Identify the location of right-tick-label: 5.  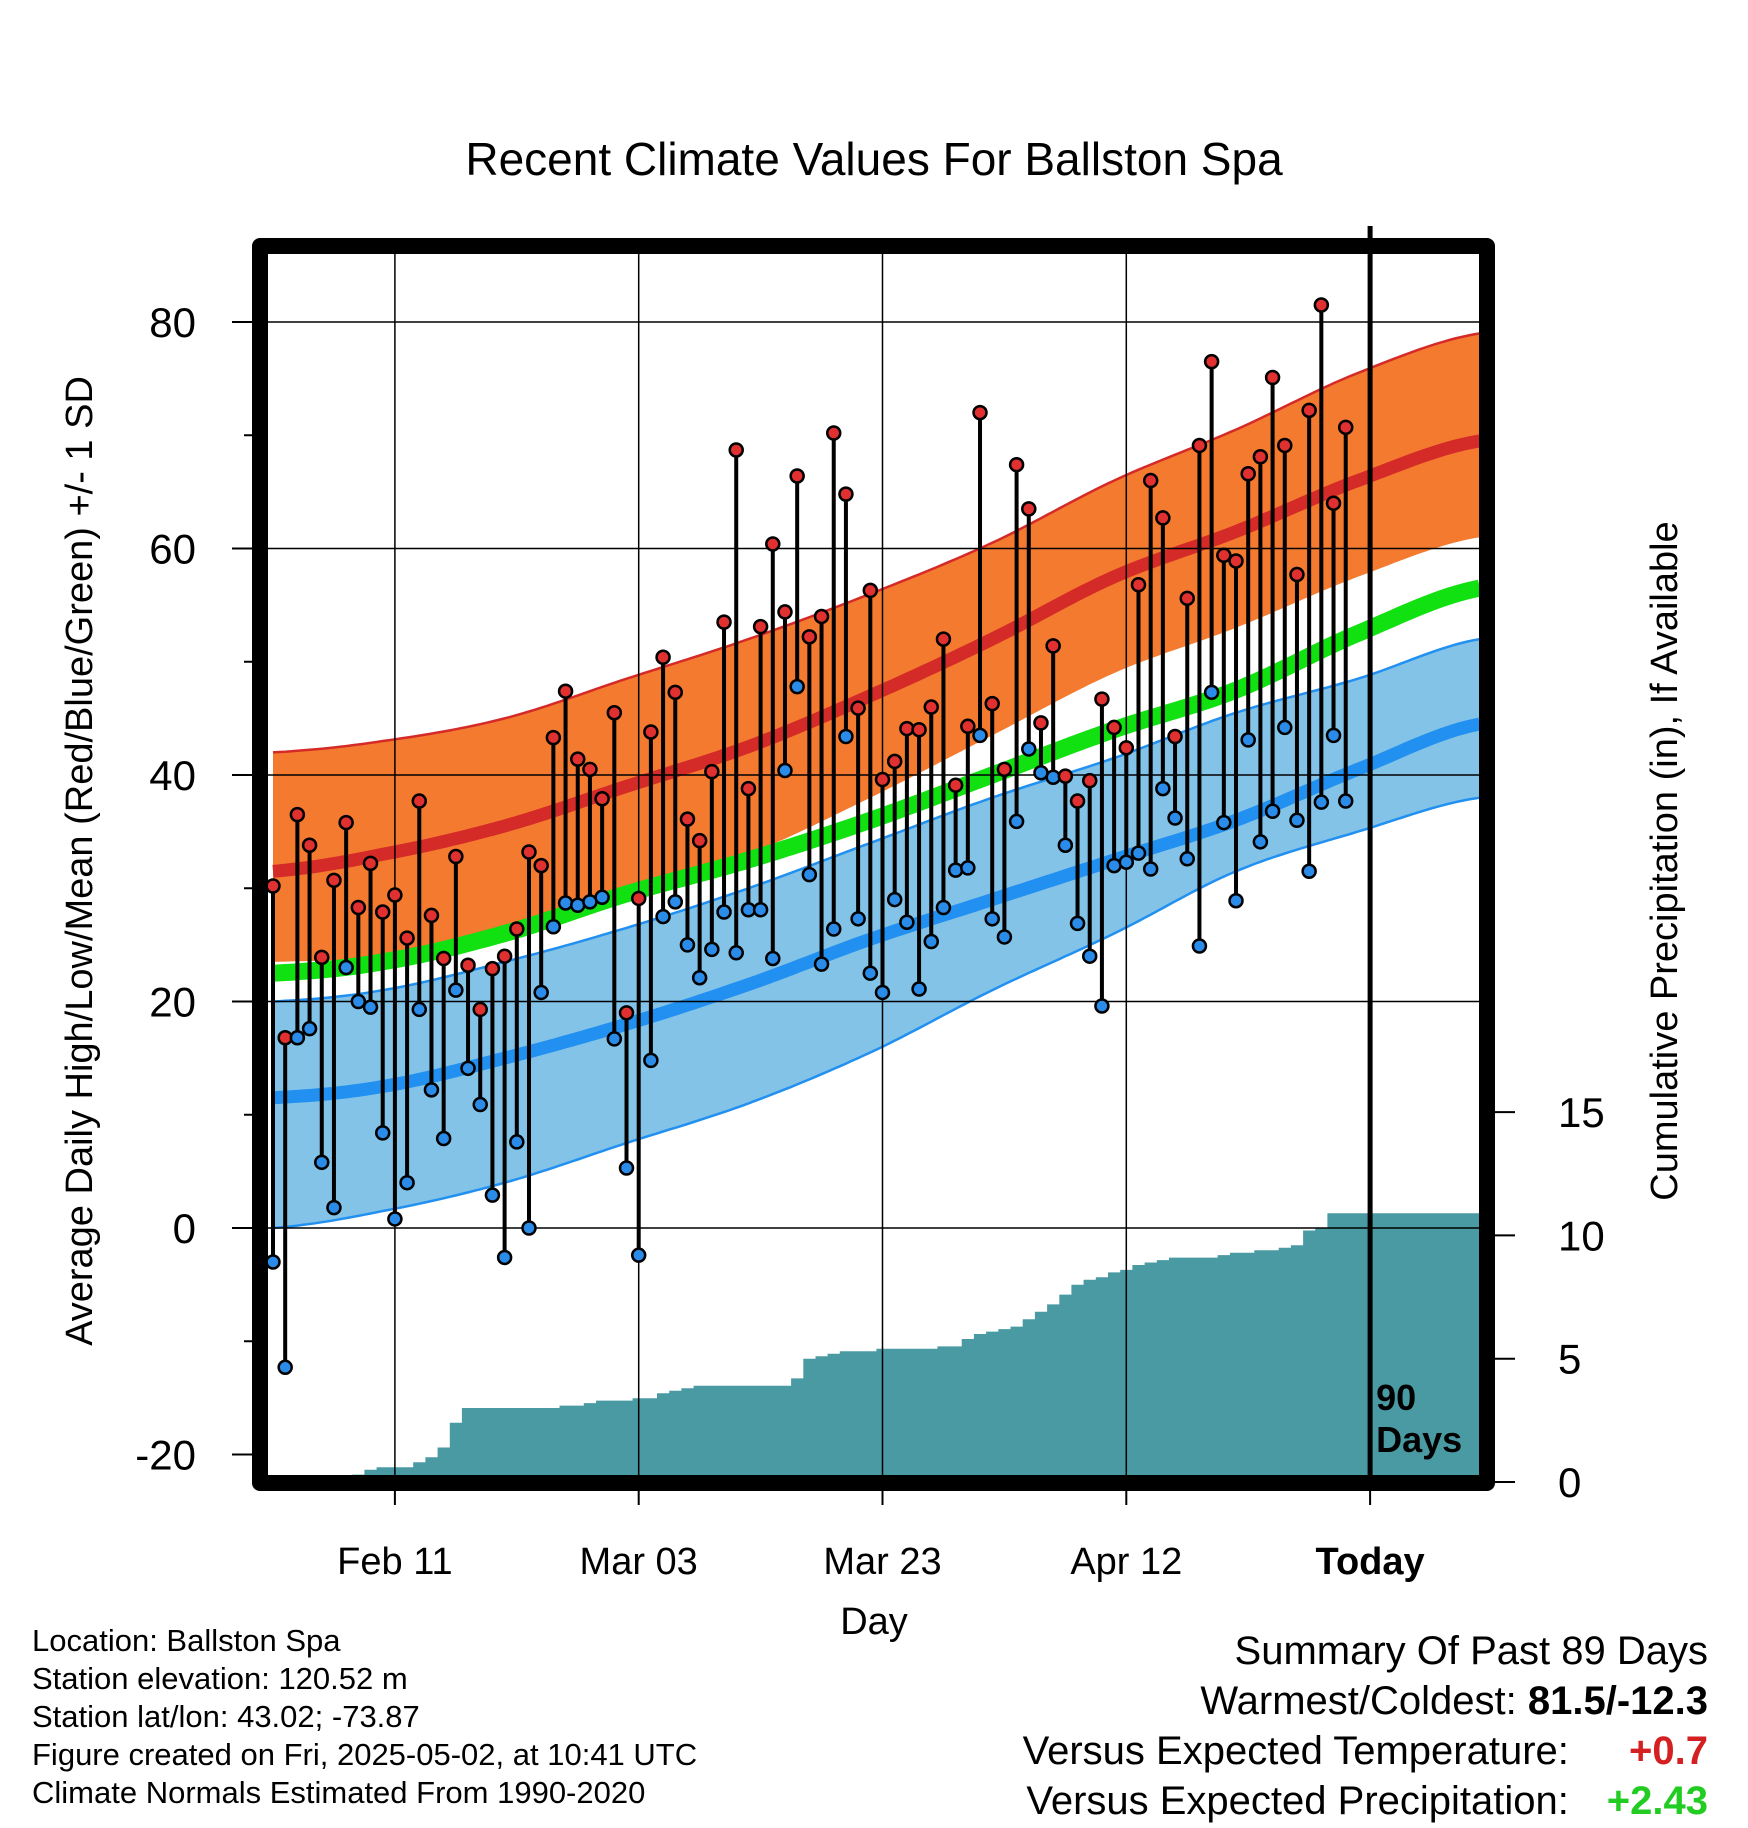
(1569, 1359).